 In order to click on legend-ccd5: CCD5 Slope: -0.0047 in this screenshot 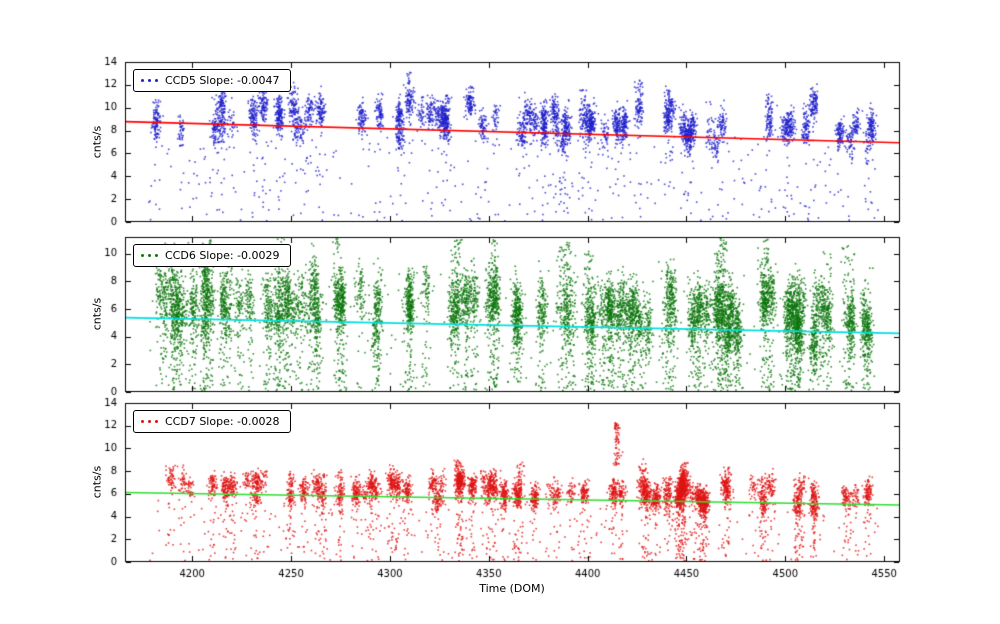, I will do `click(212, 80)`.